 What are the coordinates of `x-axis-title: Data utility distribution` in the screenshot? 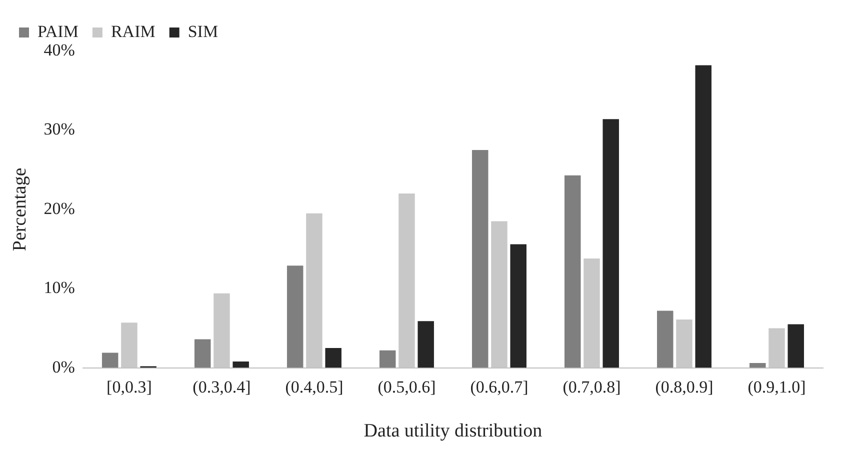 It's located at (453, 431).